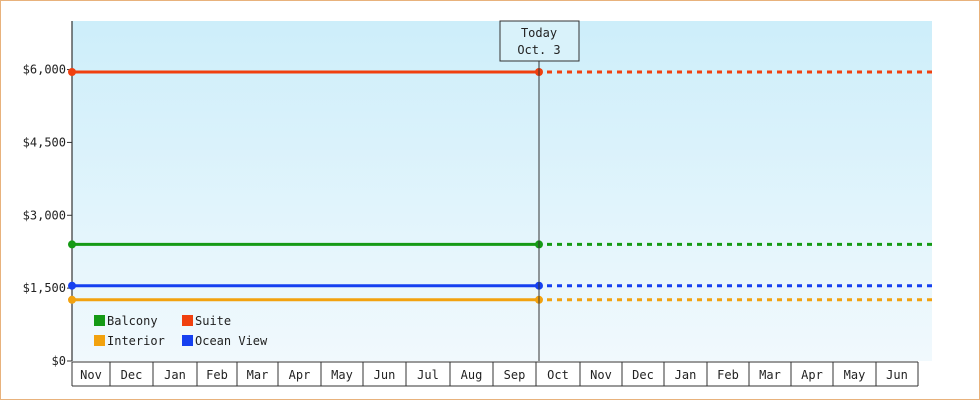  Describe the element at coordinates (44, 215) in the screenshot. I see `y-tick-label: $3,000` at that location.